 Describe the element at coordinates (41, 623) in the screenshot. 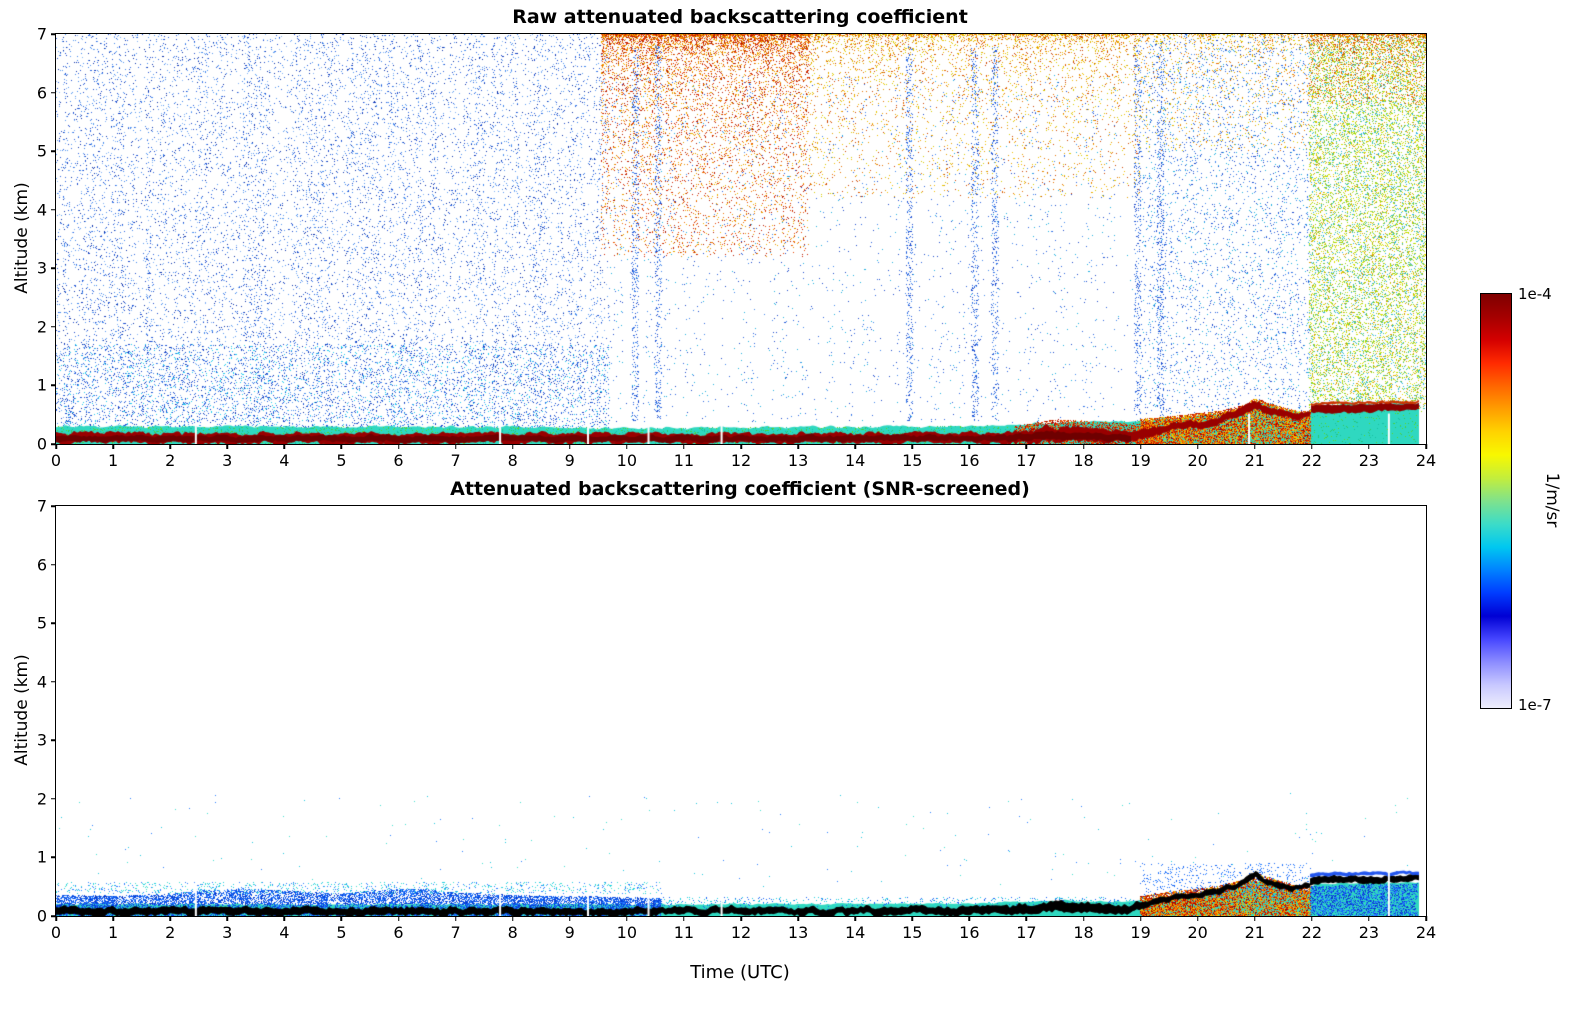

I see `y-tick-label: 5` at that location.